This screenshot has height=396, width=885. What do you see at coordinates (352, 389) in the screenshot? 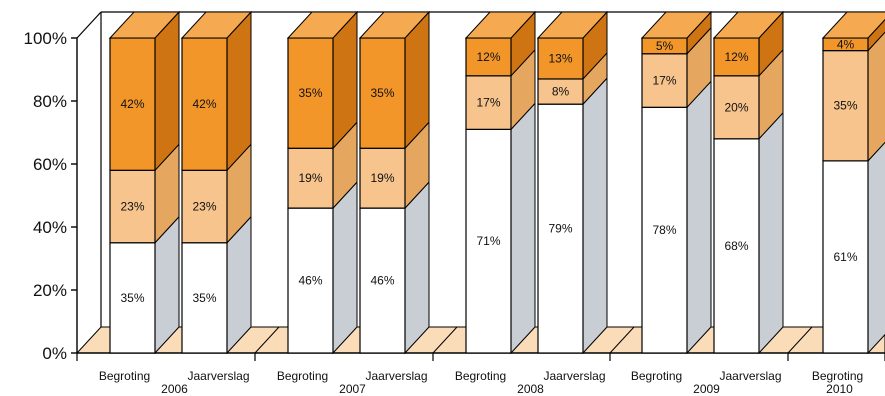
I see `group-year-label: 2007` at bounding box center [352, 389].